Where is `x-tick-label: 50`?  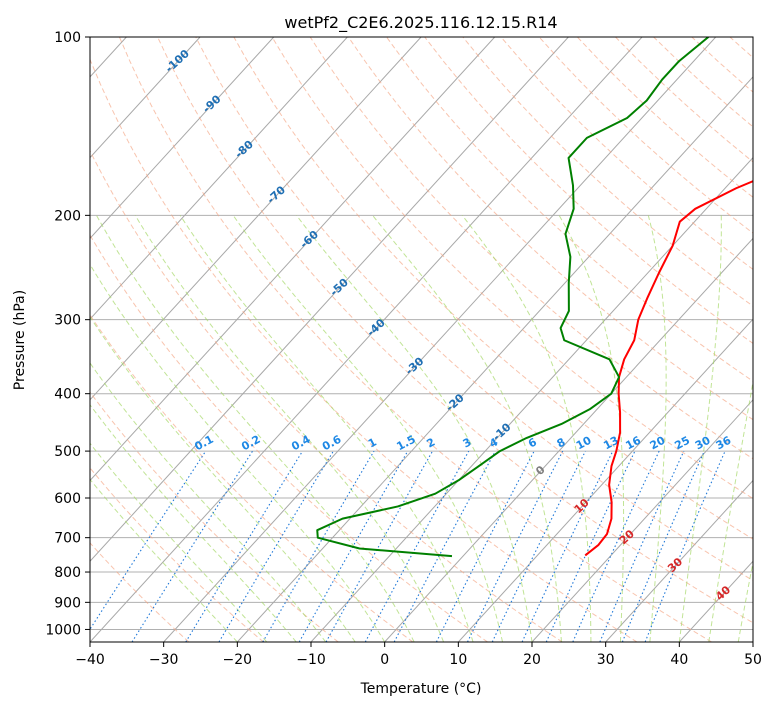 x-tick-label: 50 is located at coordinates (753, 660).